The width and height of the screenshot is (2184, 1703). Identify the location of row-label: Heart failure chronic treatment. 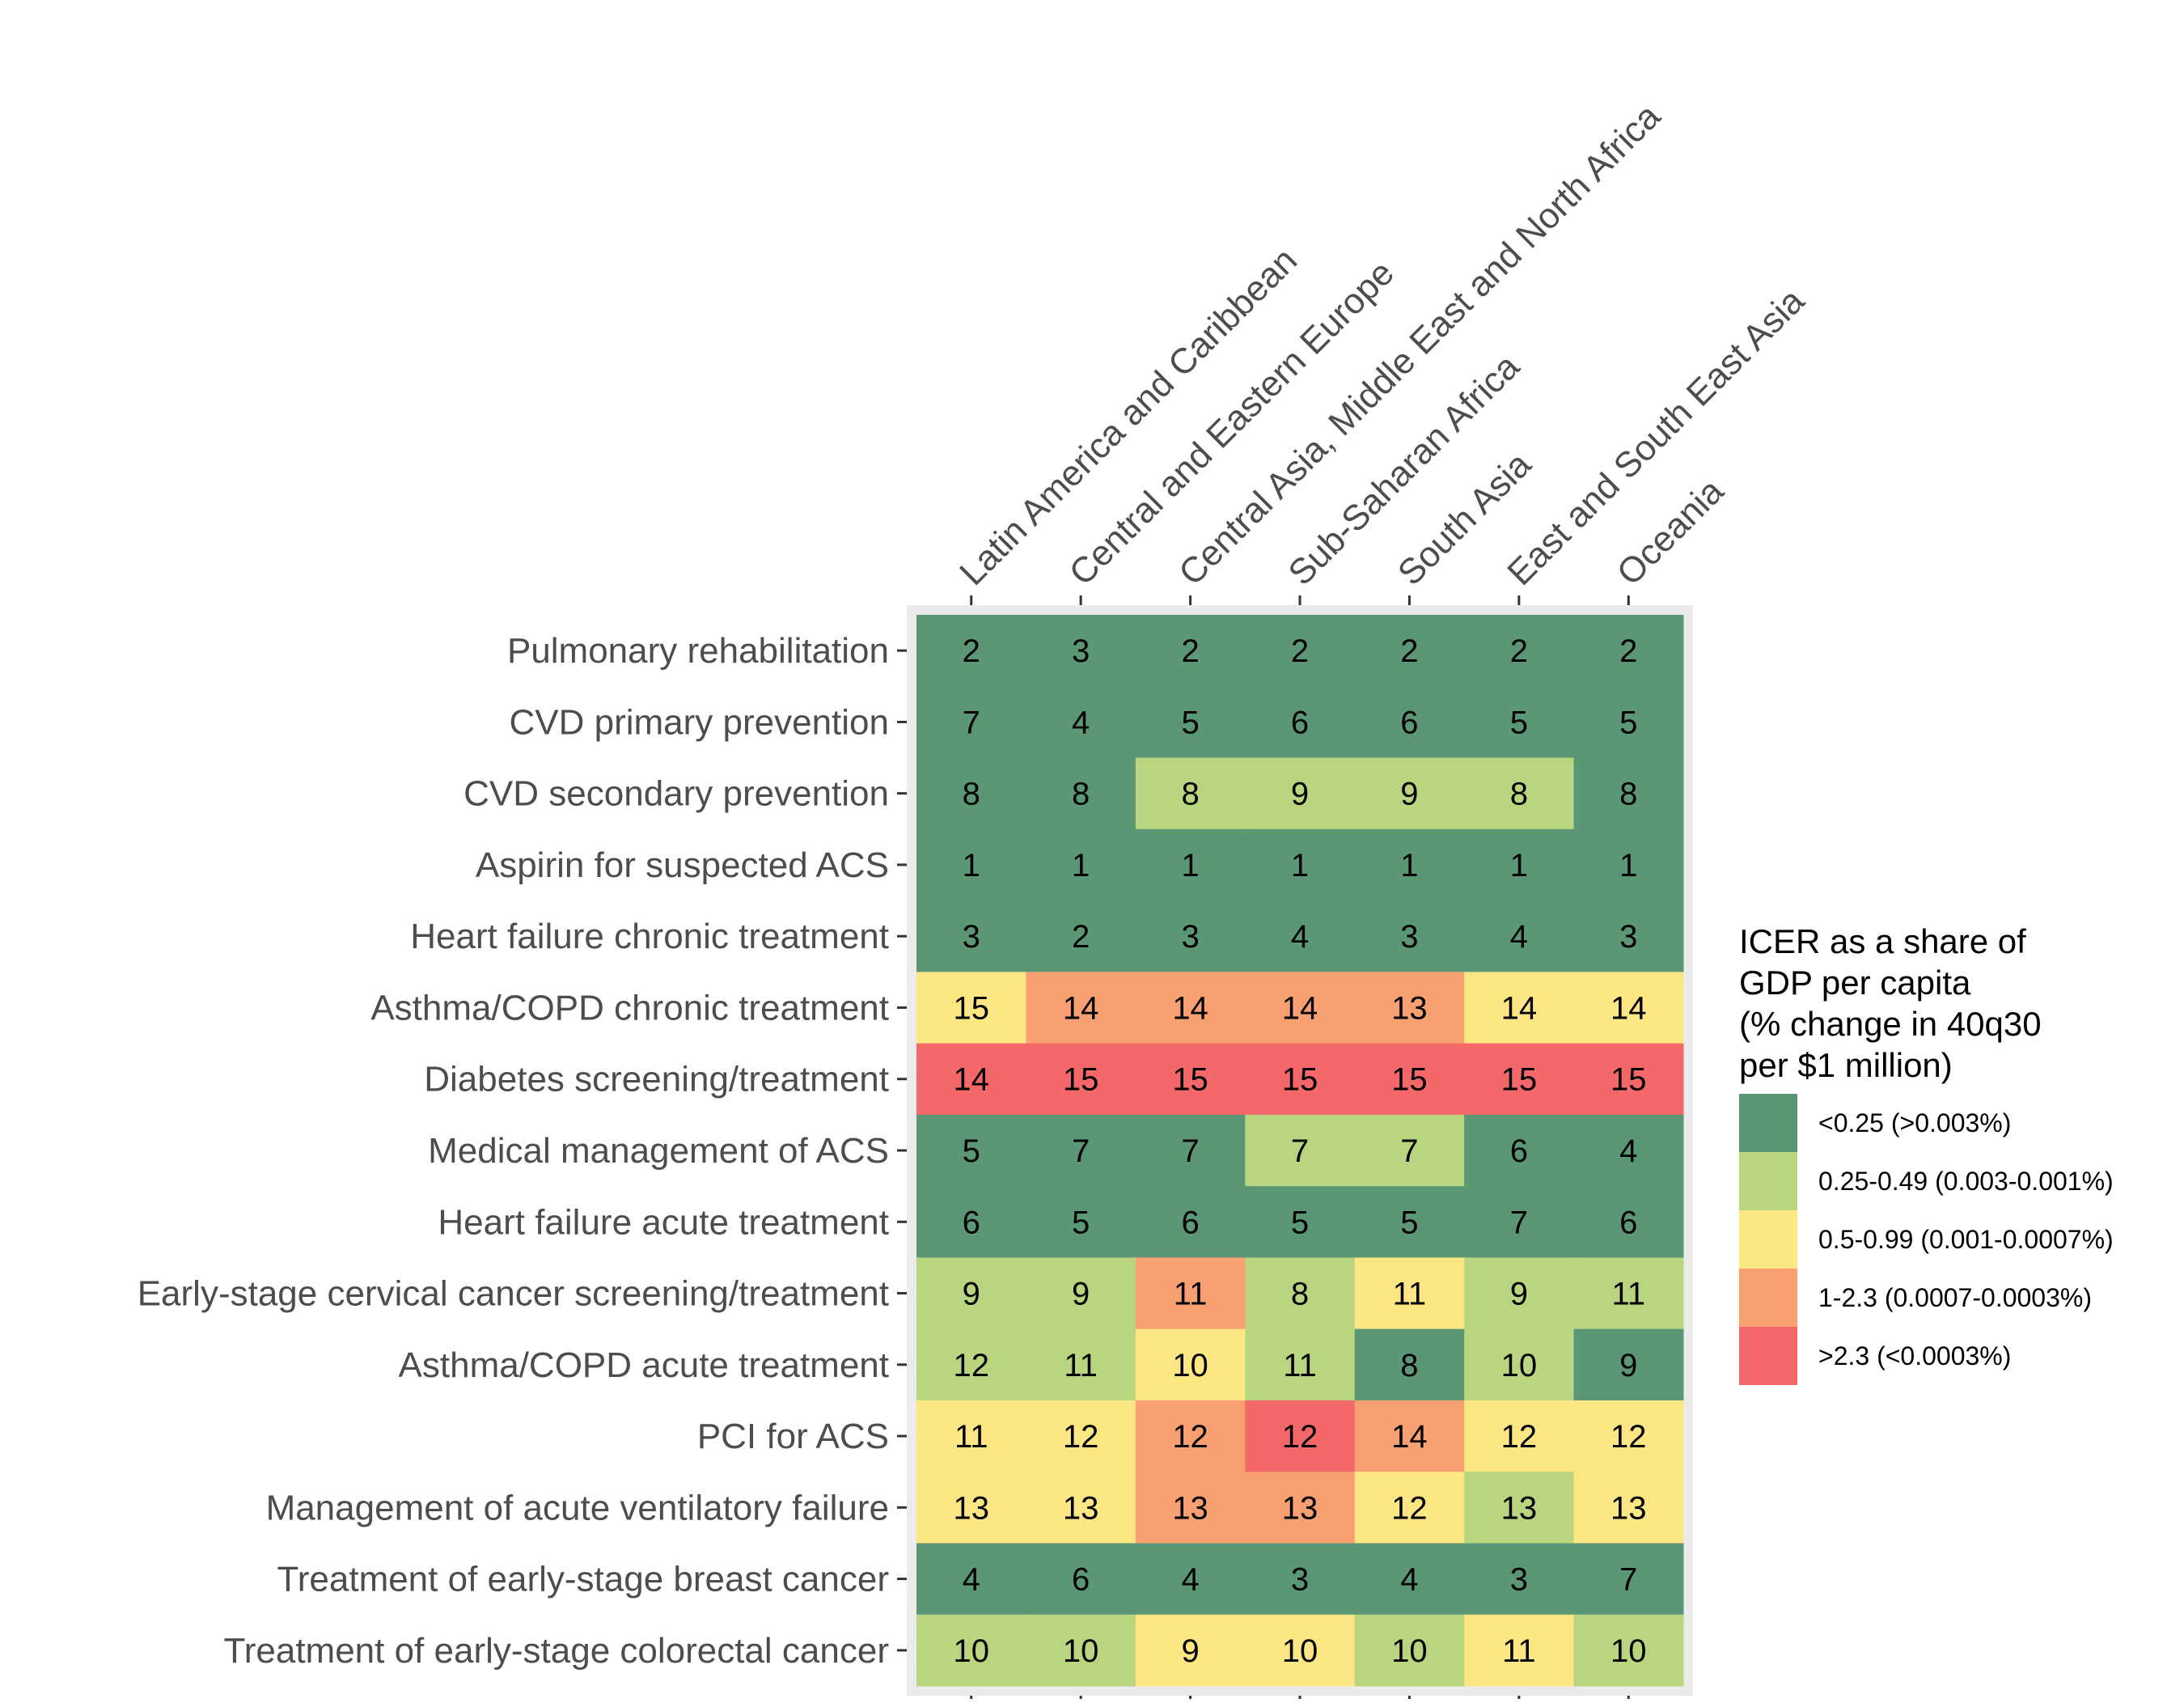
(649, 936).